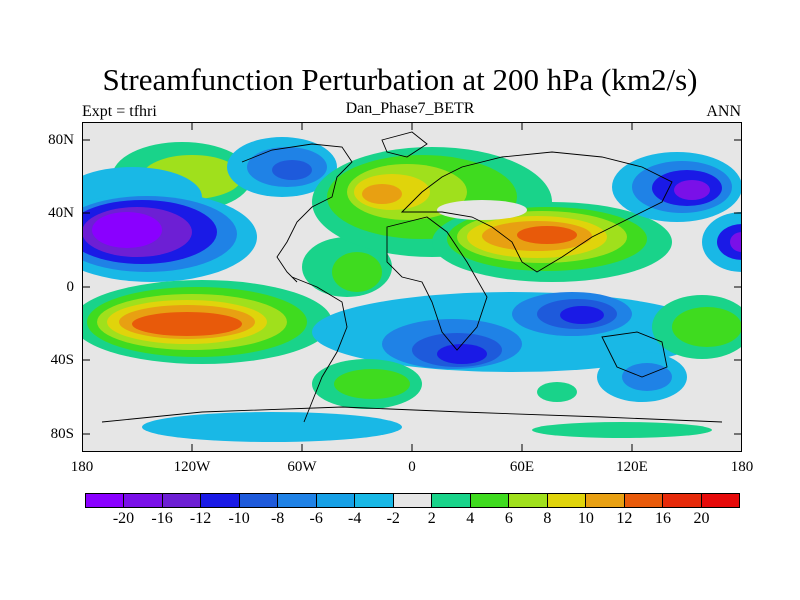  Describe the element at coordinates (462, 354) in the screenshot. I see `field-sa-low-core` at that location.